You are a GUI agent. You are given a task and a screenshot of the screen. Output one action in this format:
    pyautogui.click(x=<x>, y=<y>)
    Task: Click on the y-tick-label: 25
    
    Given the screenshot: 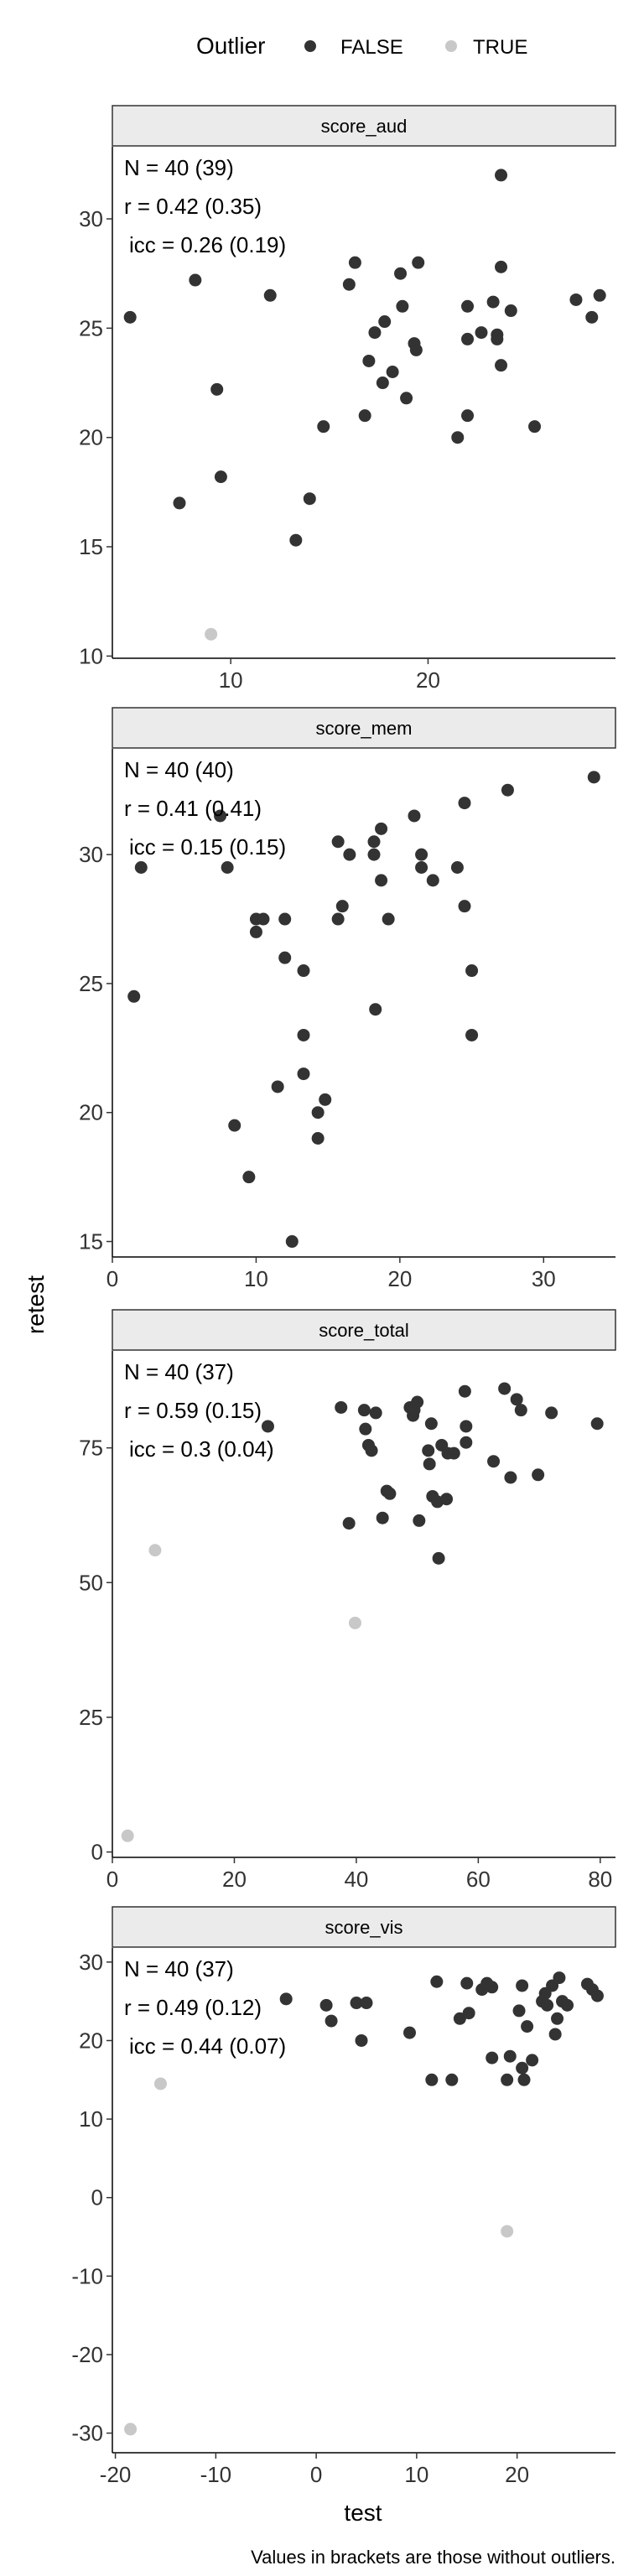 What is the action you would take?
    pyautogui.click(x=91, y=327)
    